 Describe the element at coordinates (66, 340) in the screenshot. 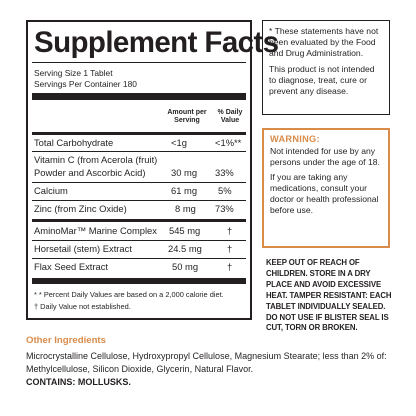

I see `other-ingredients-title: Other Ingredients` at that location.